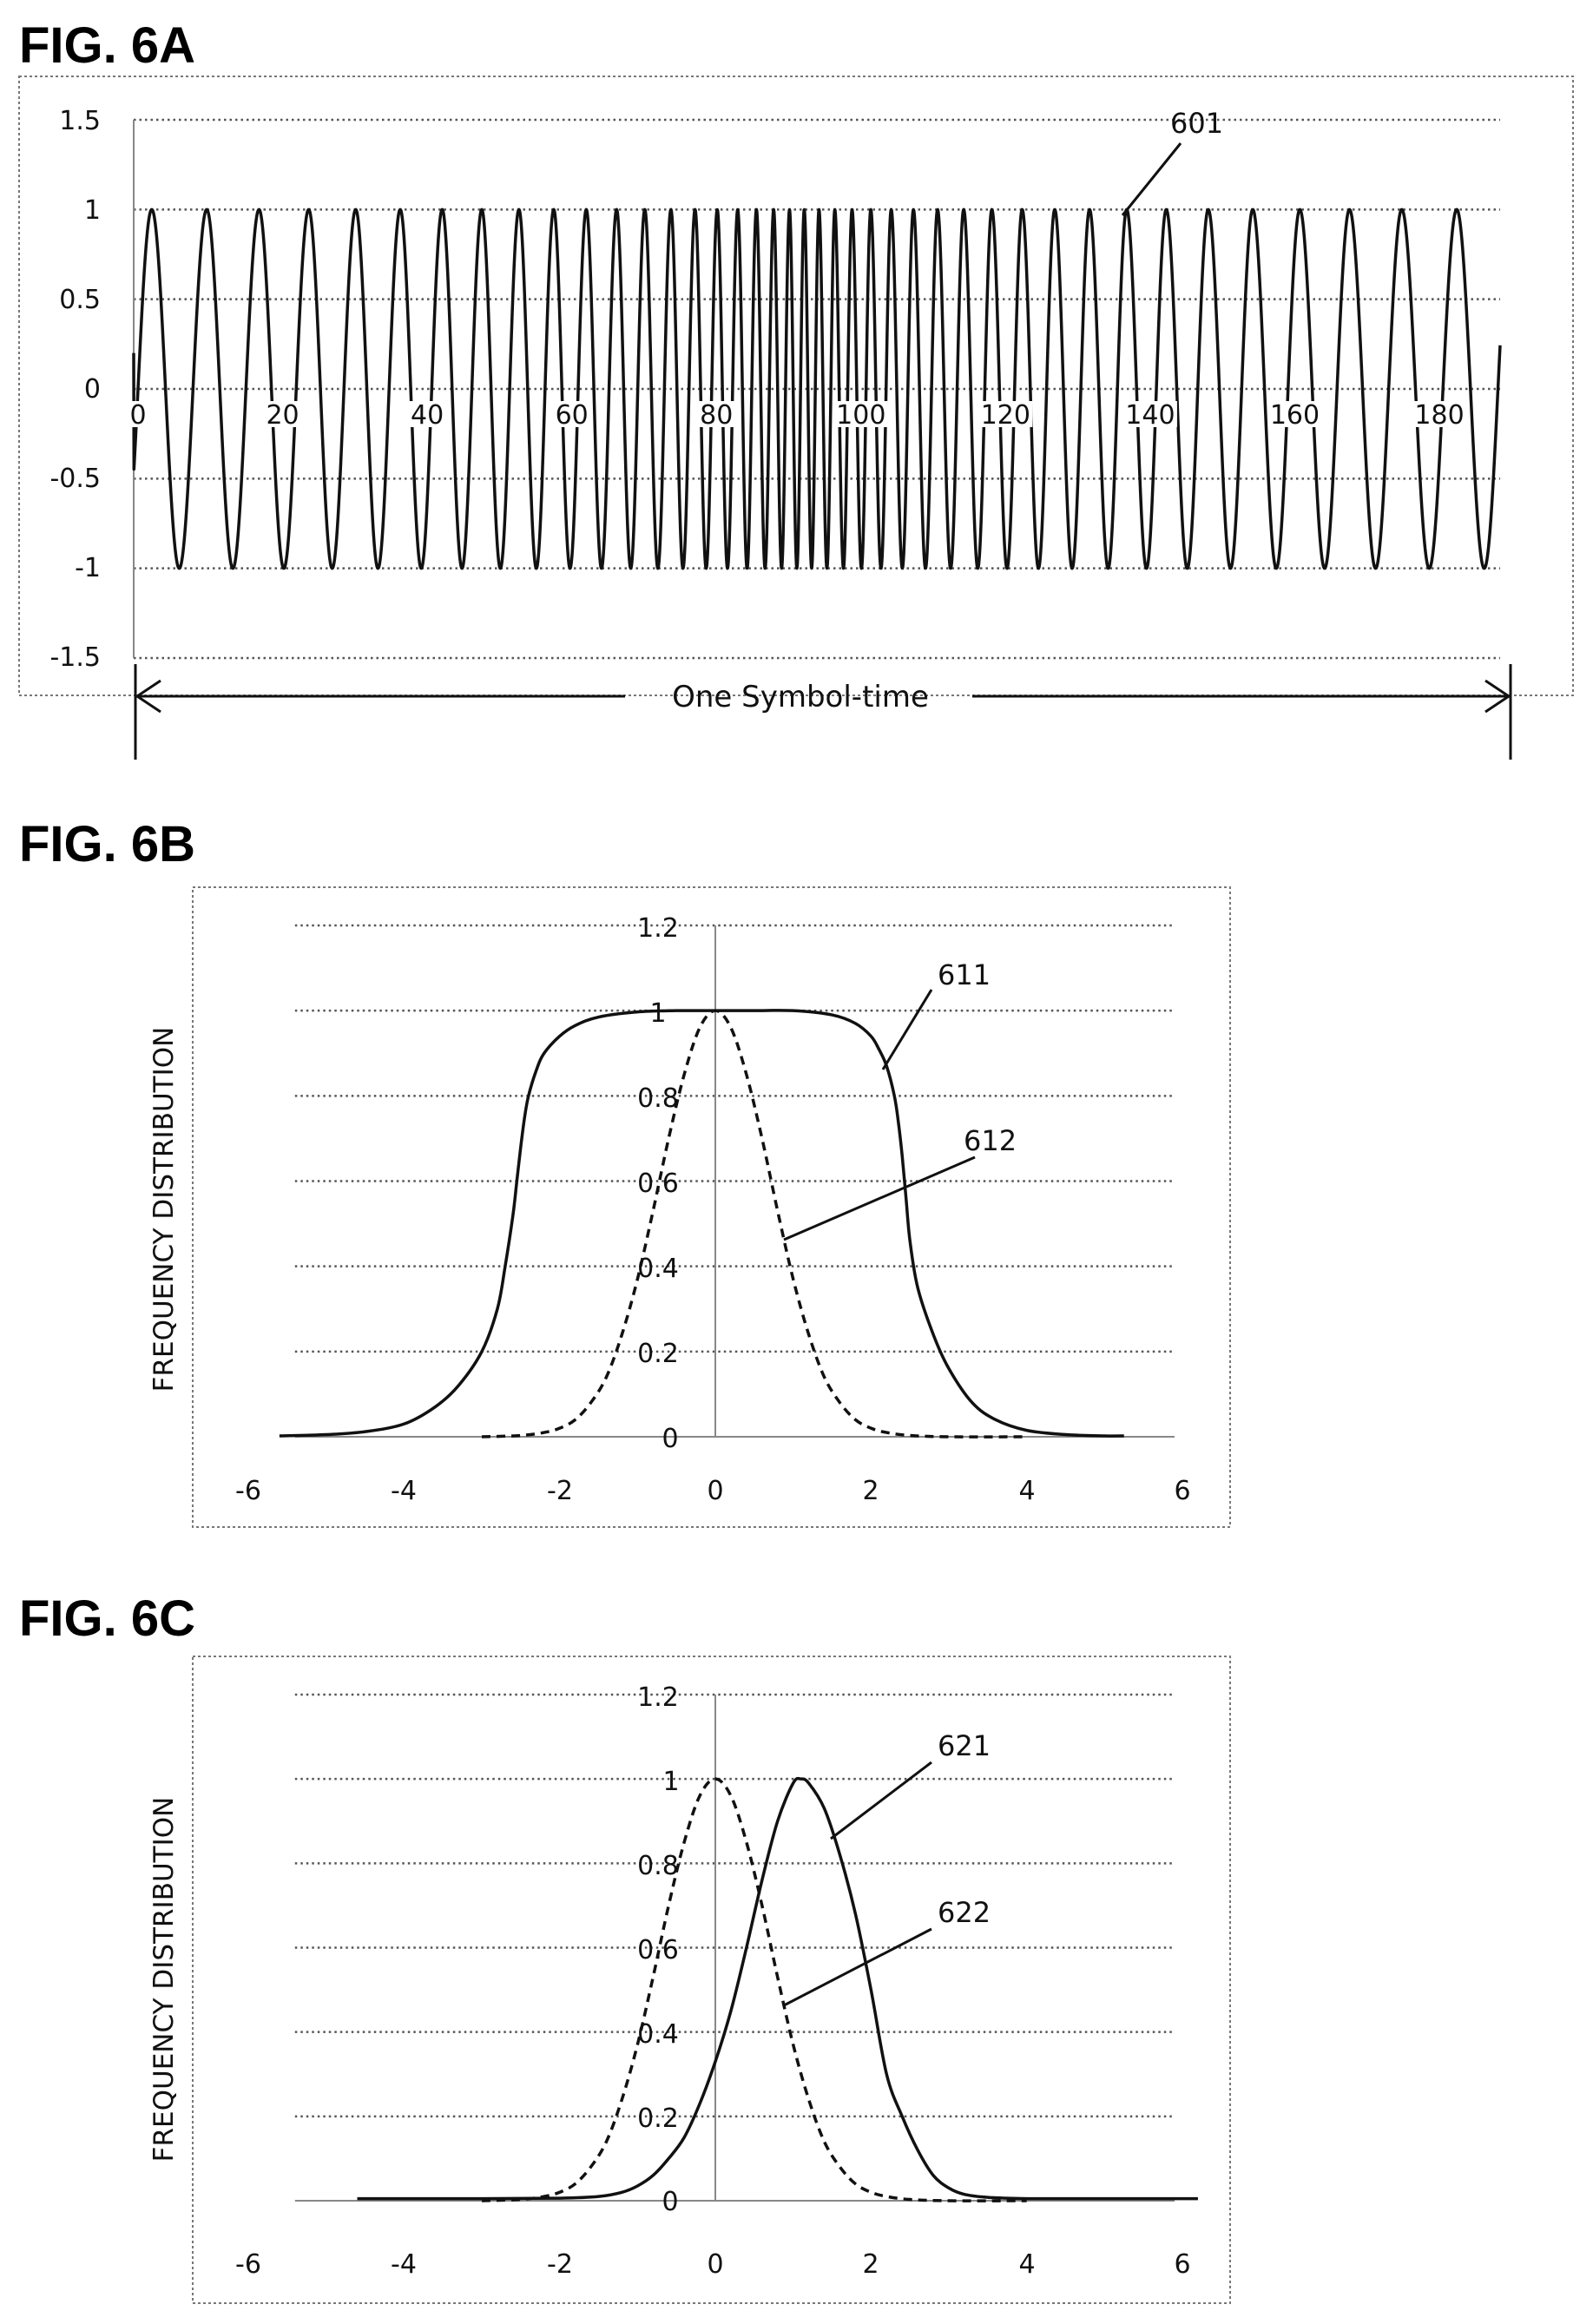  I want to click on ref-611: 611, so click(964, 975).